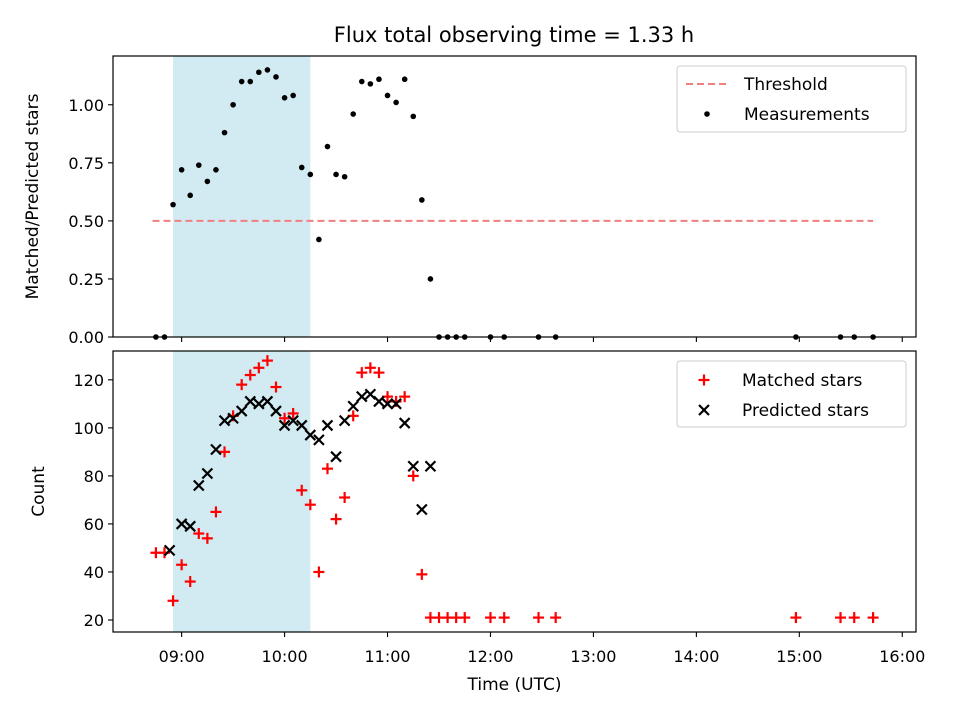 The image size is (960, 720). Describe the element at coordinates (86, 105) in the screenshot. I see `top-y-tick-label: 1.00` at that location.